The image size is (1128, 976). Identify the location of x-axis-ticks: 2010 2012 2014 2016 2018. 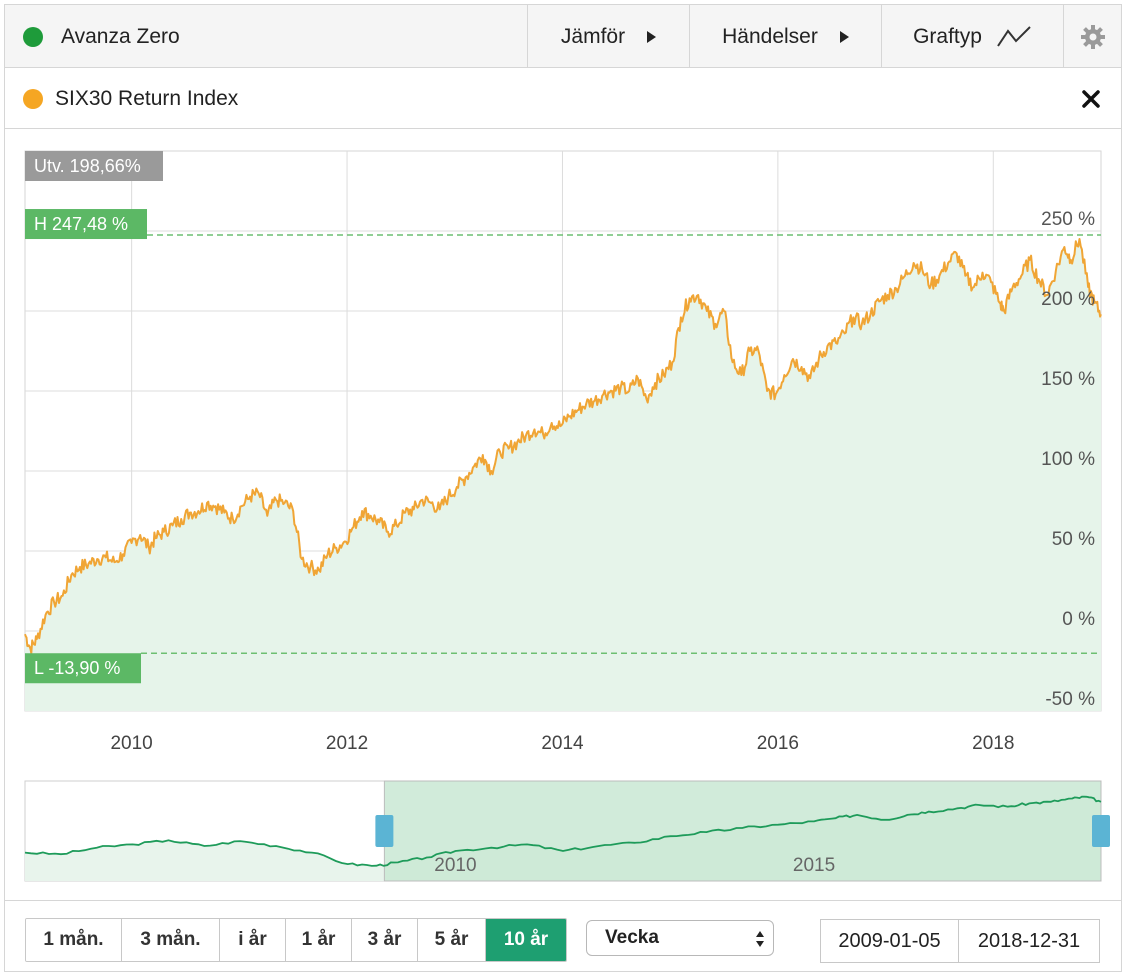
(562, 743).